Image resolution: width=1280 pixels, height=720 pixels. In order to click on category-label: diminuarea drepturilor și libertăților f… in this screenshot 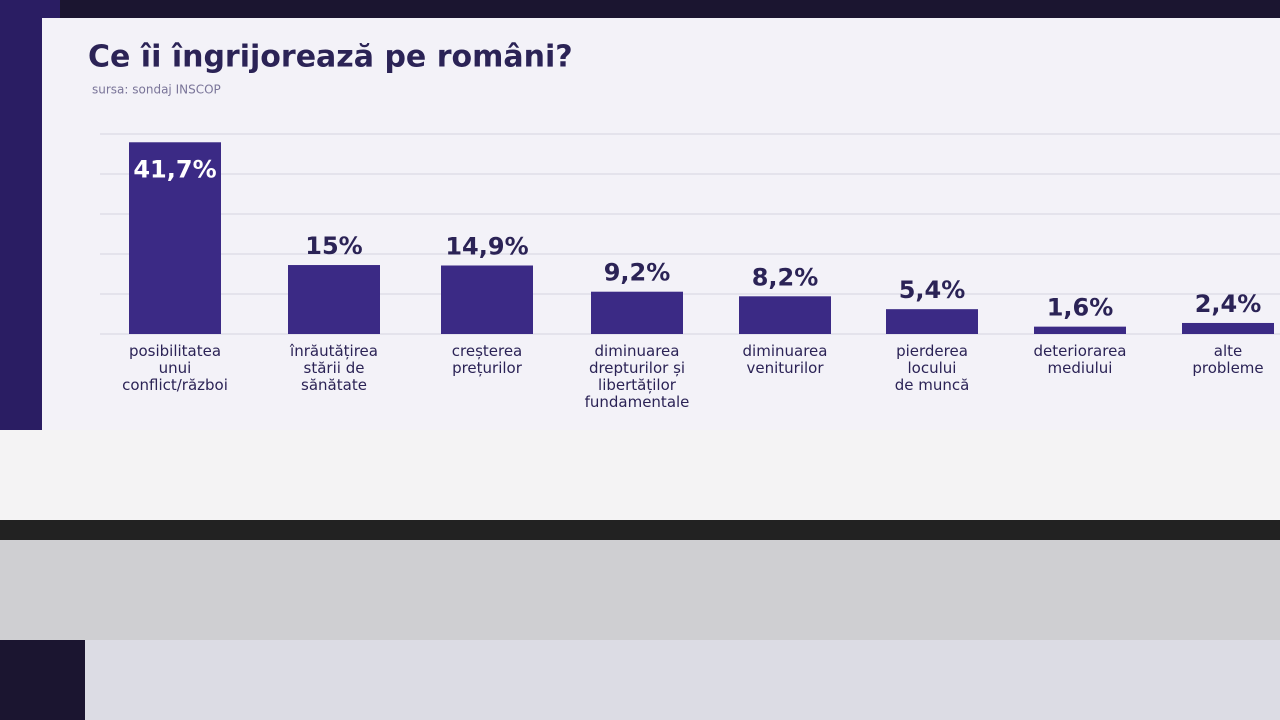, I will do `click(637, 376)`.